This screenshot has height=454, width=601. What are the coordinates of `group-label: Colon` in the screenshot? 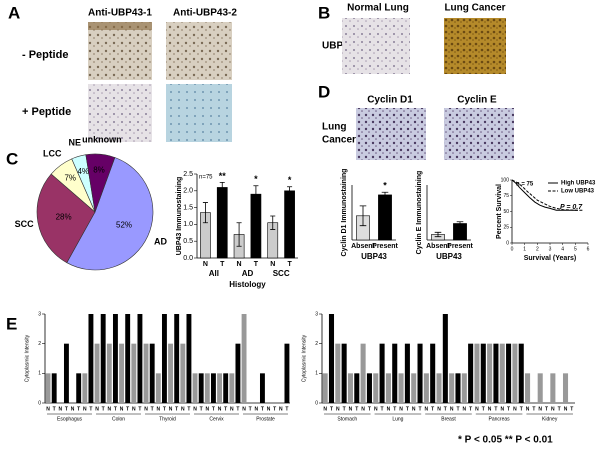 It's located at (118, 419).